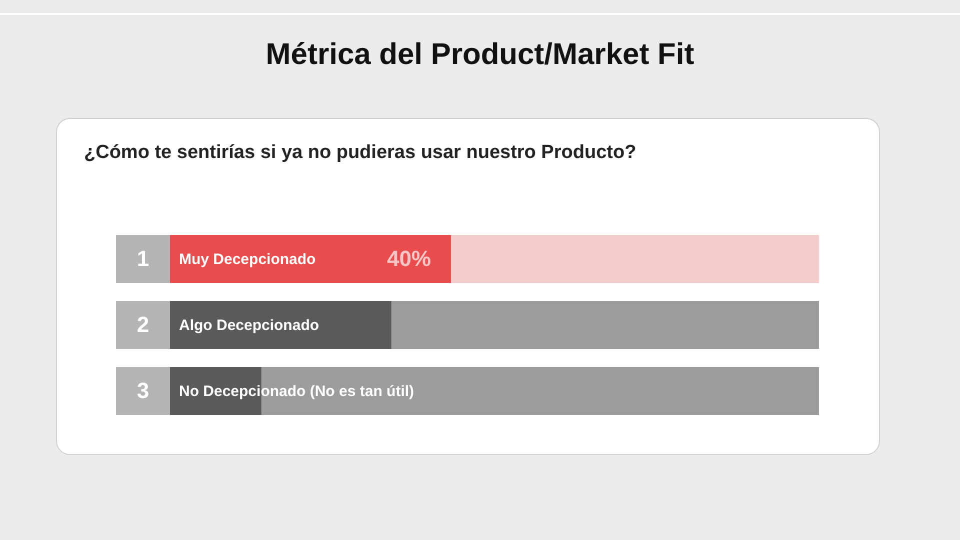 This screenshot has height=540, width=960. I want to click on chart-title: Métrica del Product/Market Fit, so click(480, 55).